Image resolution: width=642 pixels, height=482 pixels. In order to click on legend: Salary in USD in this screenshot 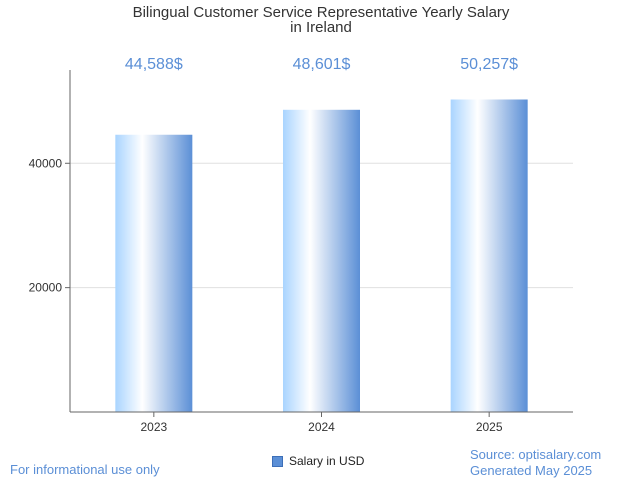, I will do `click(318, 461)`.